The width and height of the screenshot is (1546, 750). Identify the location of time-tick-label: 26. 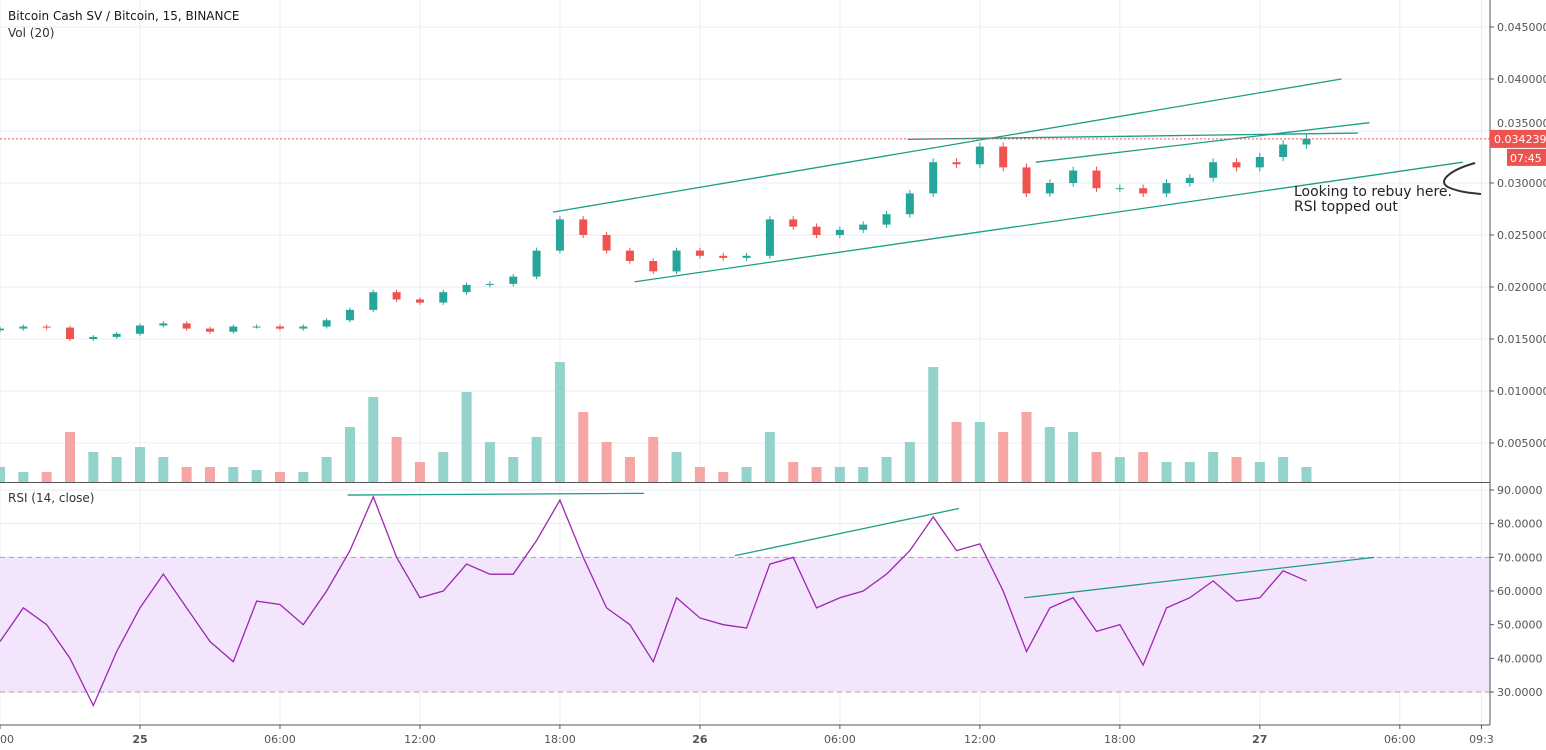
(700, 739).